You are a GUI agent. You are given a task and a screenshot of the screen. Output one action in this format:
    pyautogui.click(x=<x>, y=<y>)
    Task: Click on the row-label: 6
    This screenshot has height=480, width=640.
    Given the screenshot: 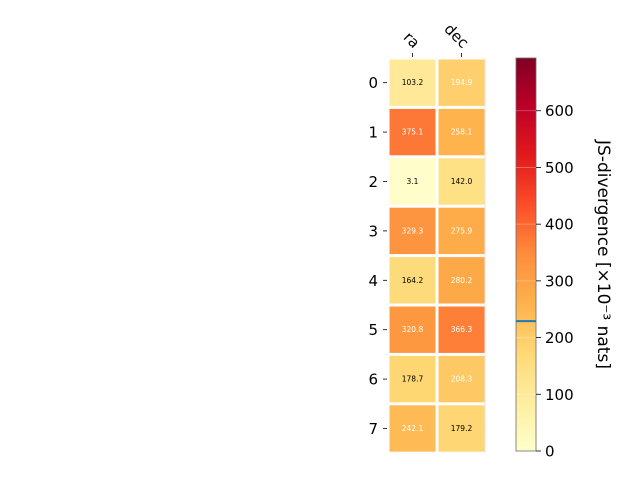 What is the action you would take?
    pyautogui.click(x=373, y=380)
    